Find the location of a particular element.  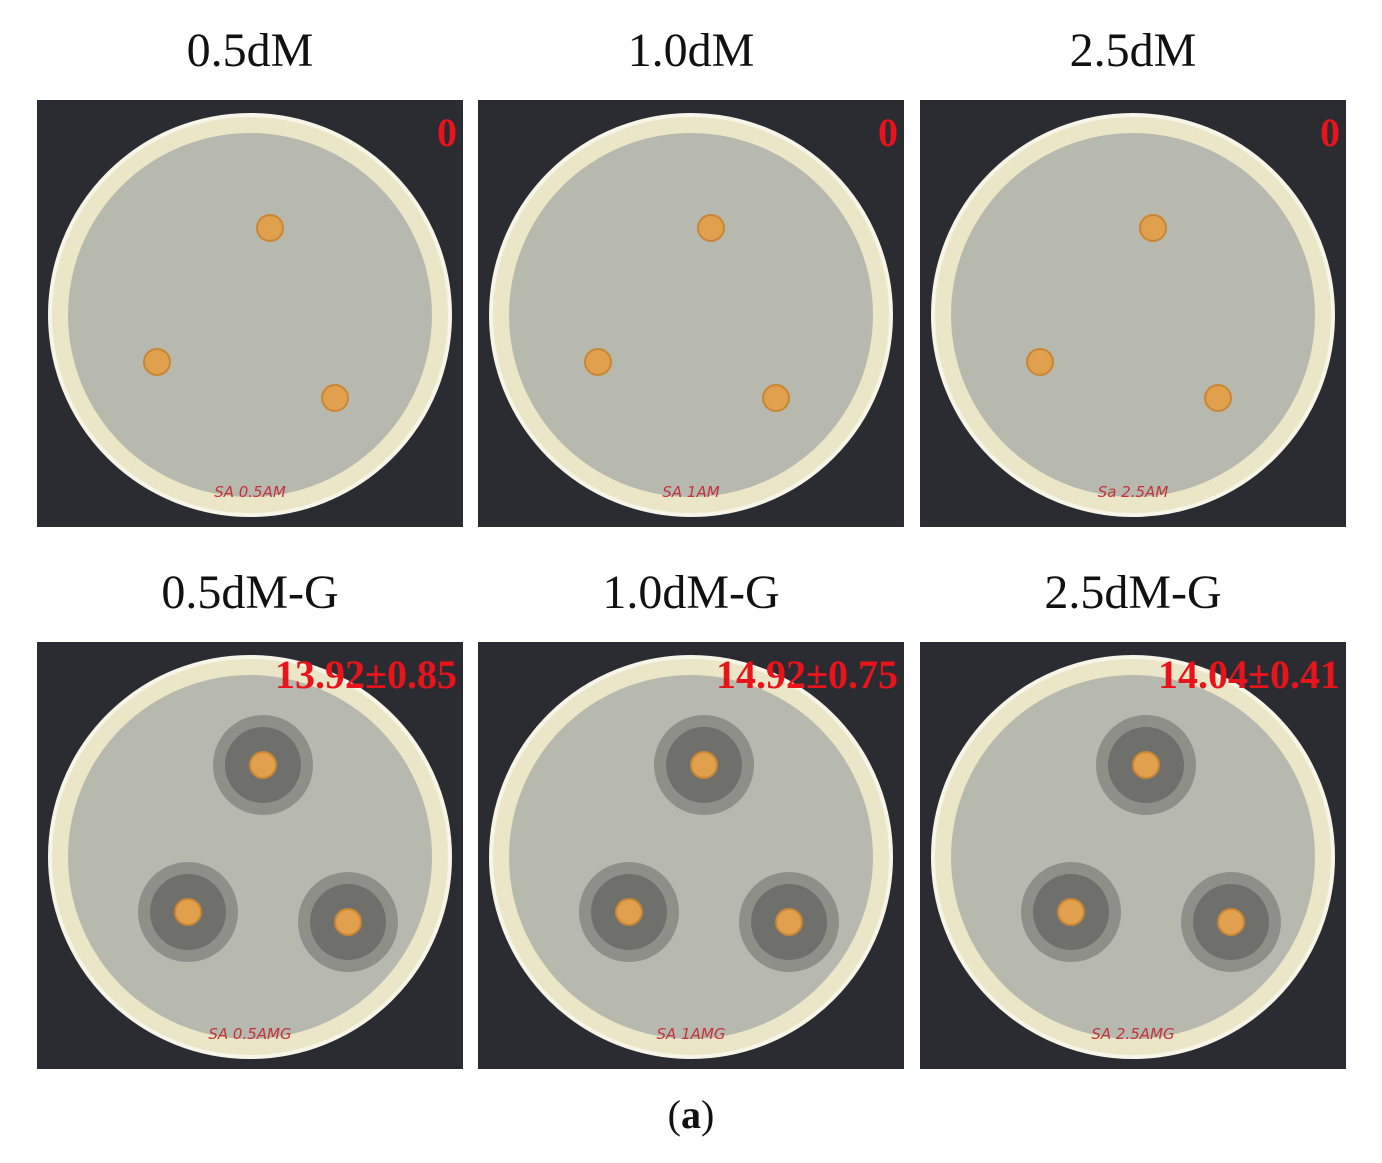

plate-label: Sa 2.5AM is located at coordinates (1133, 492).